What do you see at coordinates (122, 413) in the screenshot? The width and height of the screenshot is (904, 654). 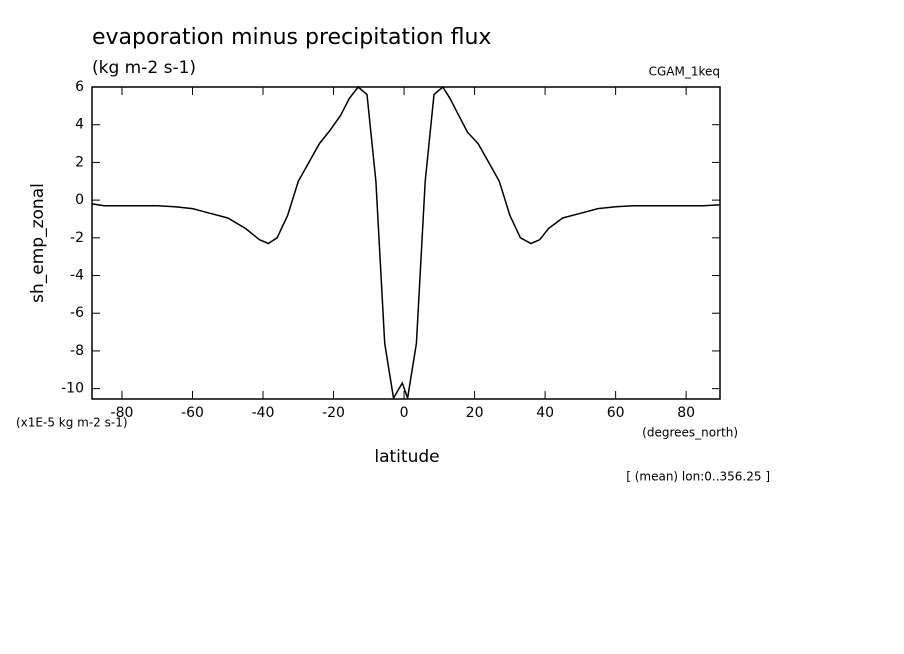 I see `x-tick-label: -80` at bounding box center [122, 413].